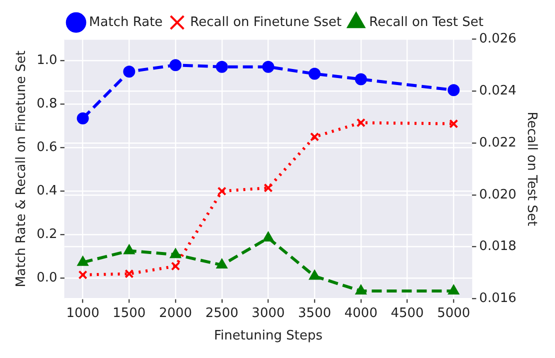  I want to click on y-tick-label: 0.2, so click(47, 234).